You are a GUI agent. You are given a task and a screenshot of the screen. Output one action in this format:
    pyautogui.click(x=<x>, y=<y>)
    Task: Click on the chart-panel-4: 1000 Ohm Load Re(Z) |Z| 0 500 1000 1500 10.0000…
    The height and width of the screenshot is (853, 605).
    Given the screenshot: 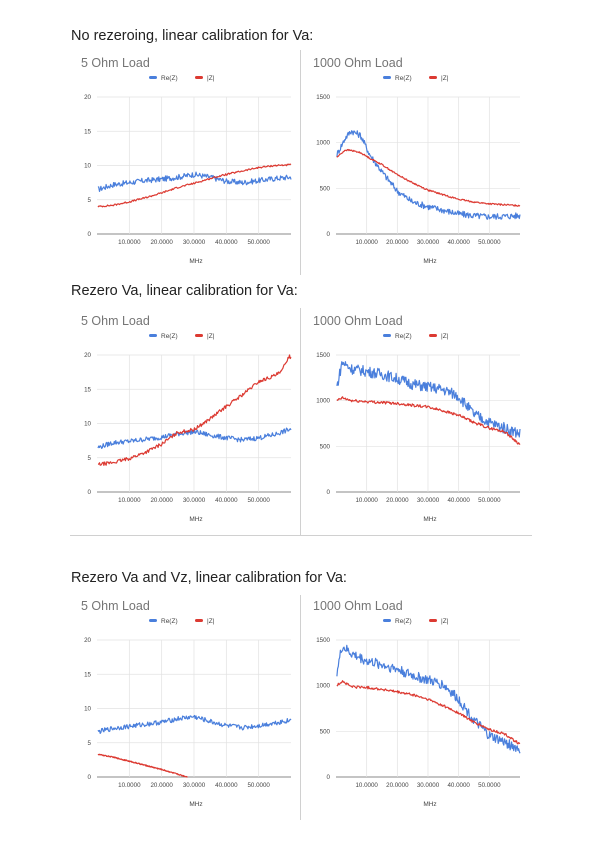 What is the action you would take?
    pyautogui.click(x=418, y=423)
    